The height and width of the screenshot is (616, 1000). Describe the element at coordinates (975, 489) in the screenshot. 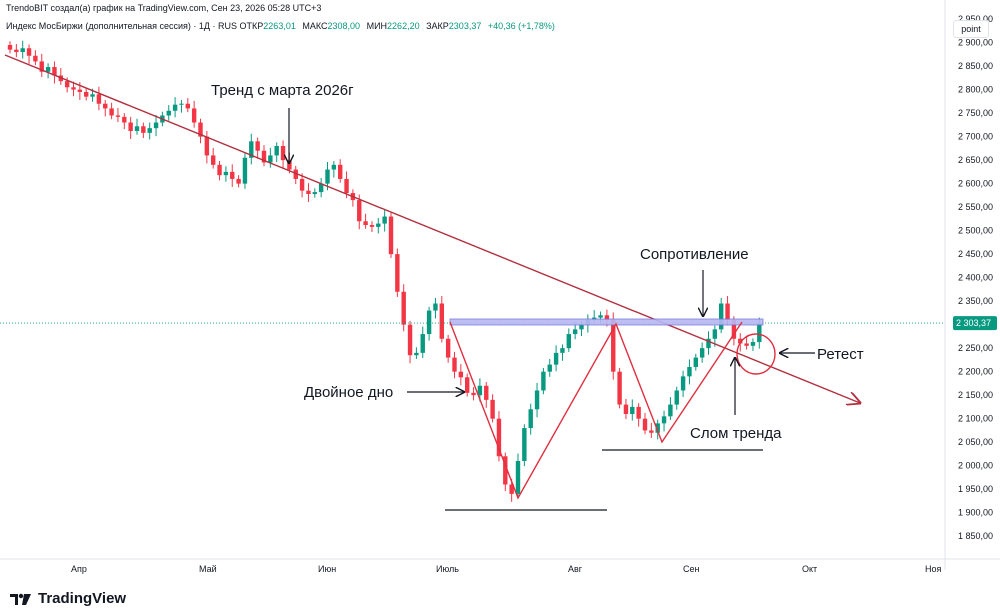

I see `y-tick-label: 1 950,00` at that location.